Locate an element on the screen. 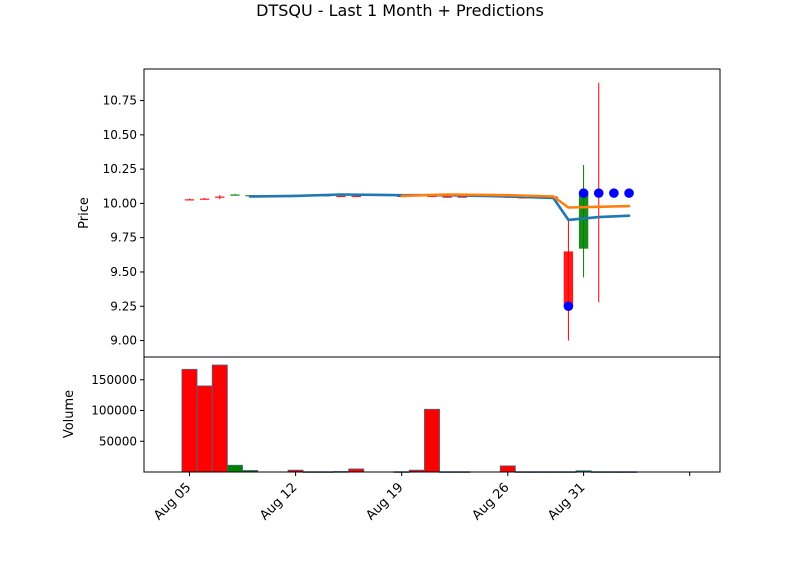  price-axis-label: Price is located at coordinates (84, 213).